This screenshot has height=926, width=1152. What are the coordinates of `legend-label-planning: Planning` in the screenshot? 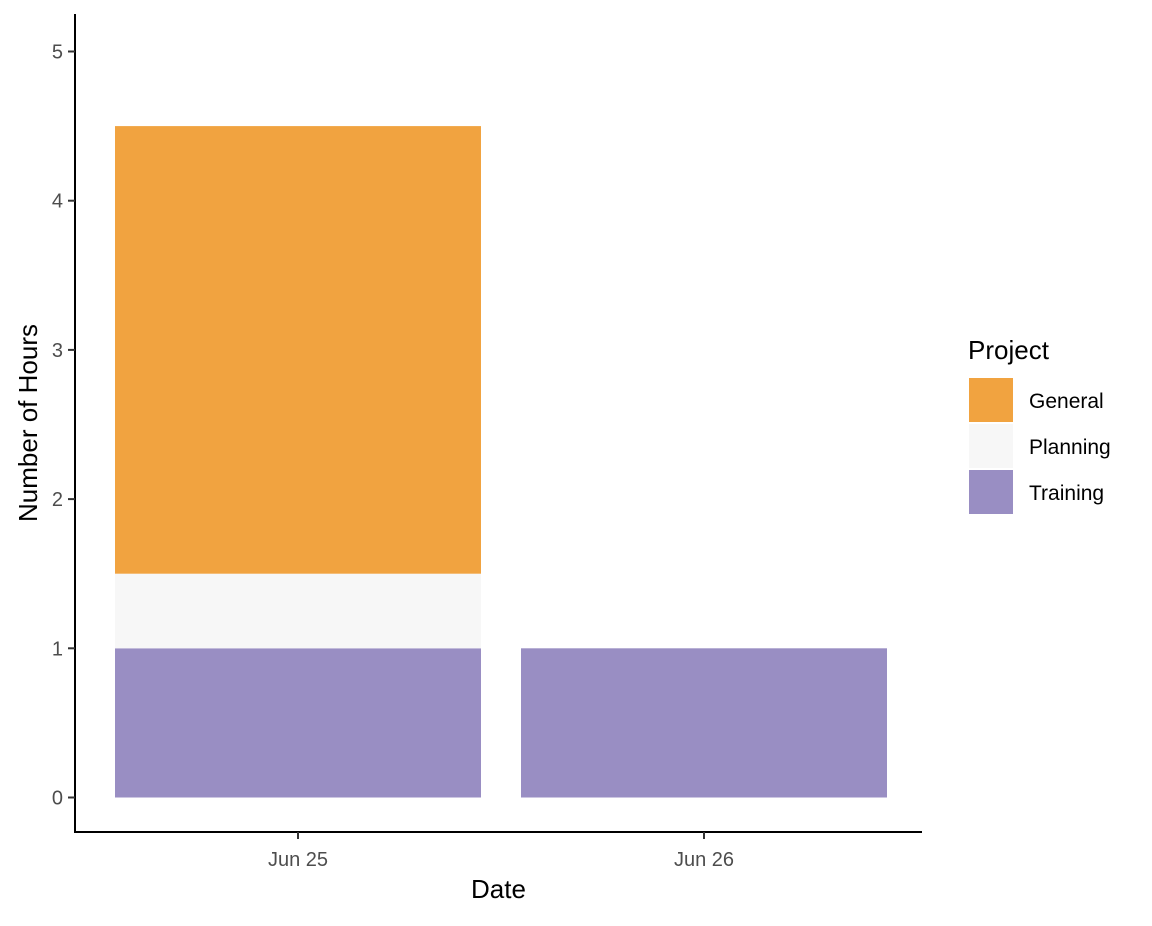 It's located at (1070, 447).